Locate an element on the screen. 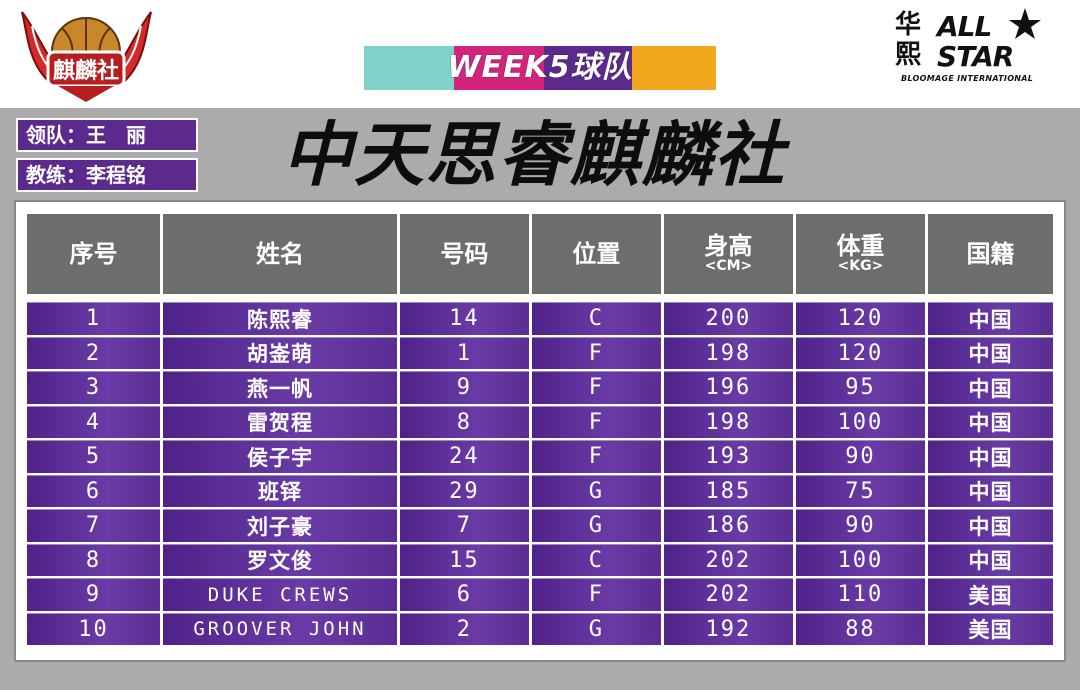 The width and height of the screenshot is (1080, 690). header-position: 位置 is located at coordinates (596, 254).